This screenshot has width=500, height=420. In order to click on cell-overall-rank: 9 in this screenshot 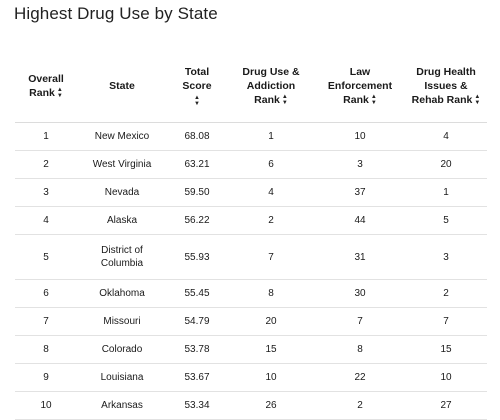, I will do `click(46, 377)`.